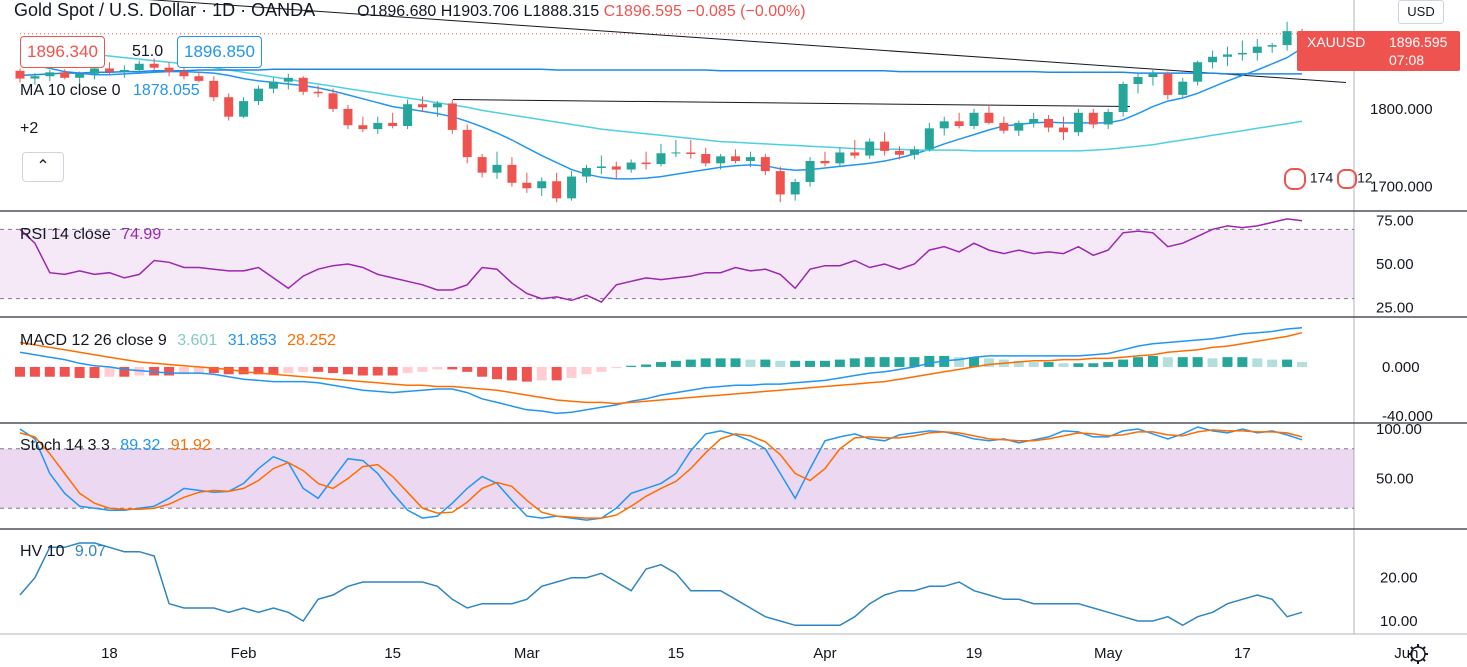 The image size is (1467, 667). I want to click on stoch-axis-tick-label: 50.00, so click(1395, 478).